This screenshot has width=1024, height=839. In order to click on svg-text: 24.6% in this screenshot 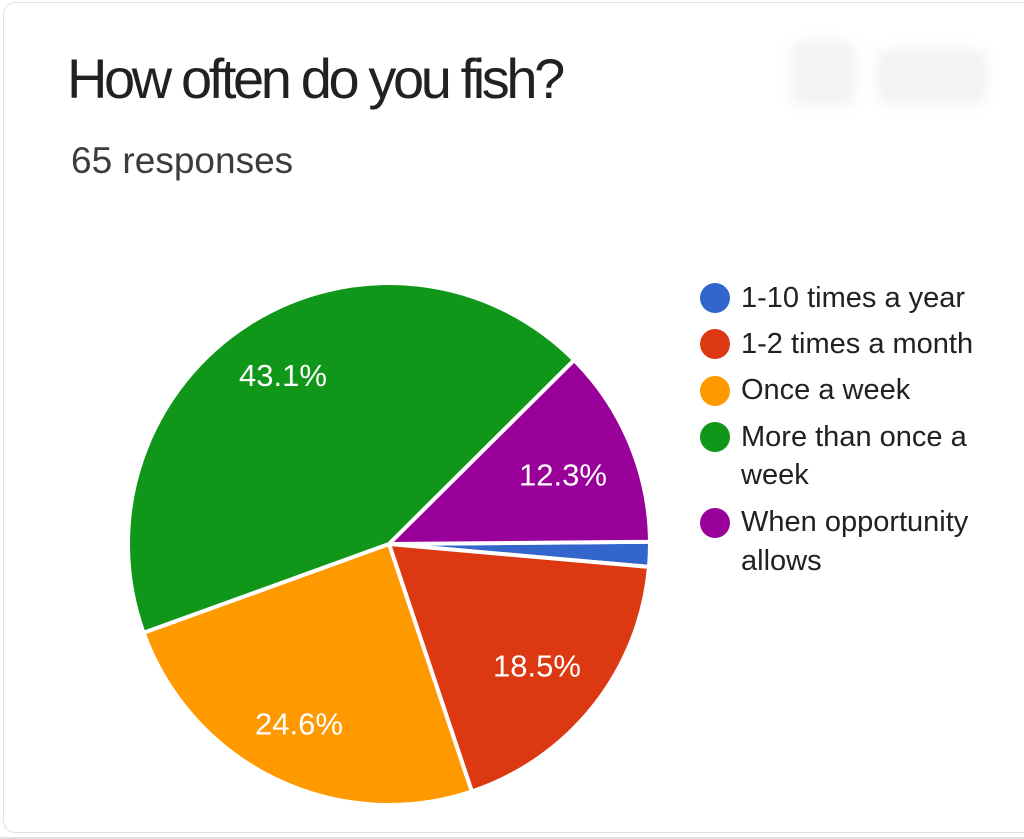, I will do `click(299, 724)`.